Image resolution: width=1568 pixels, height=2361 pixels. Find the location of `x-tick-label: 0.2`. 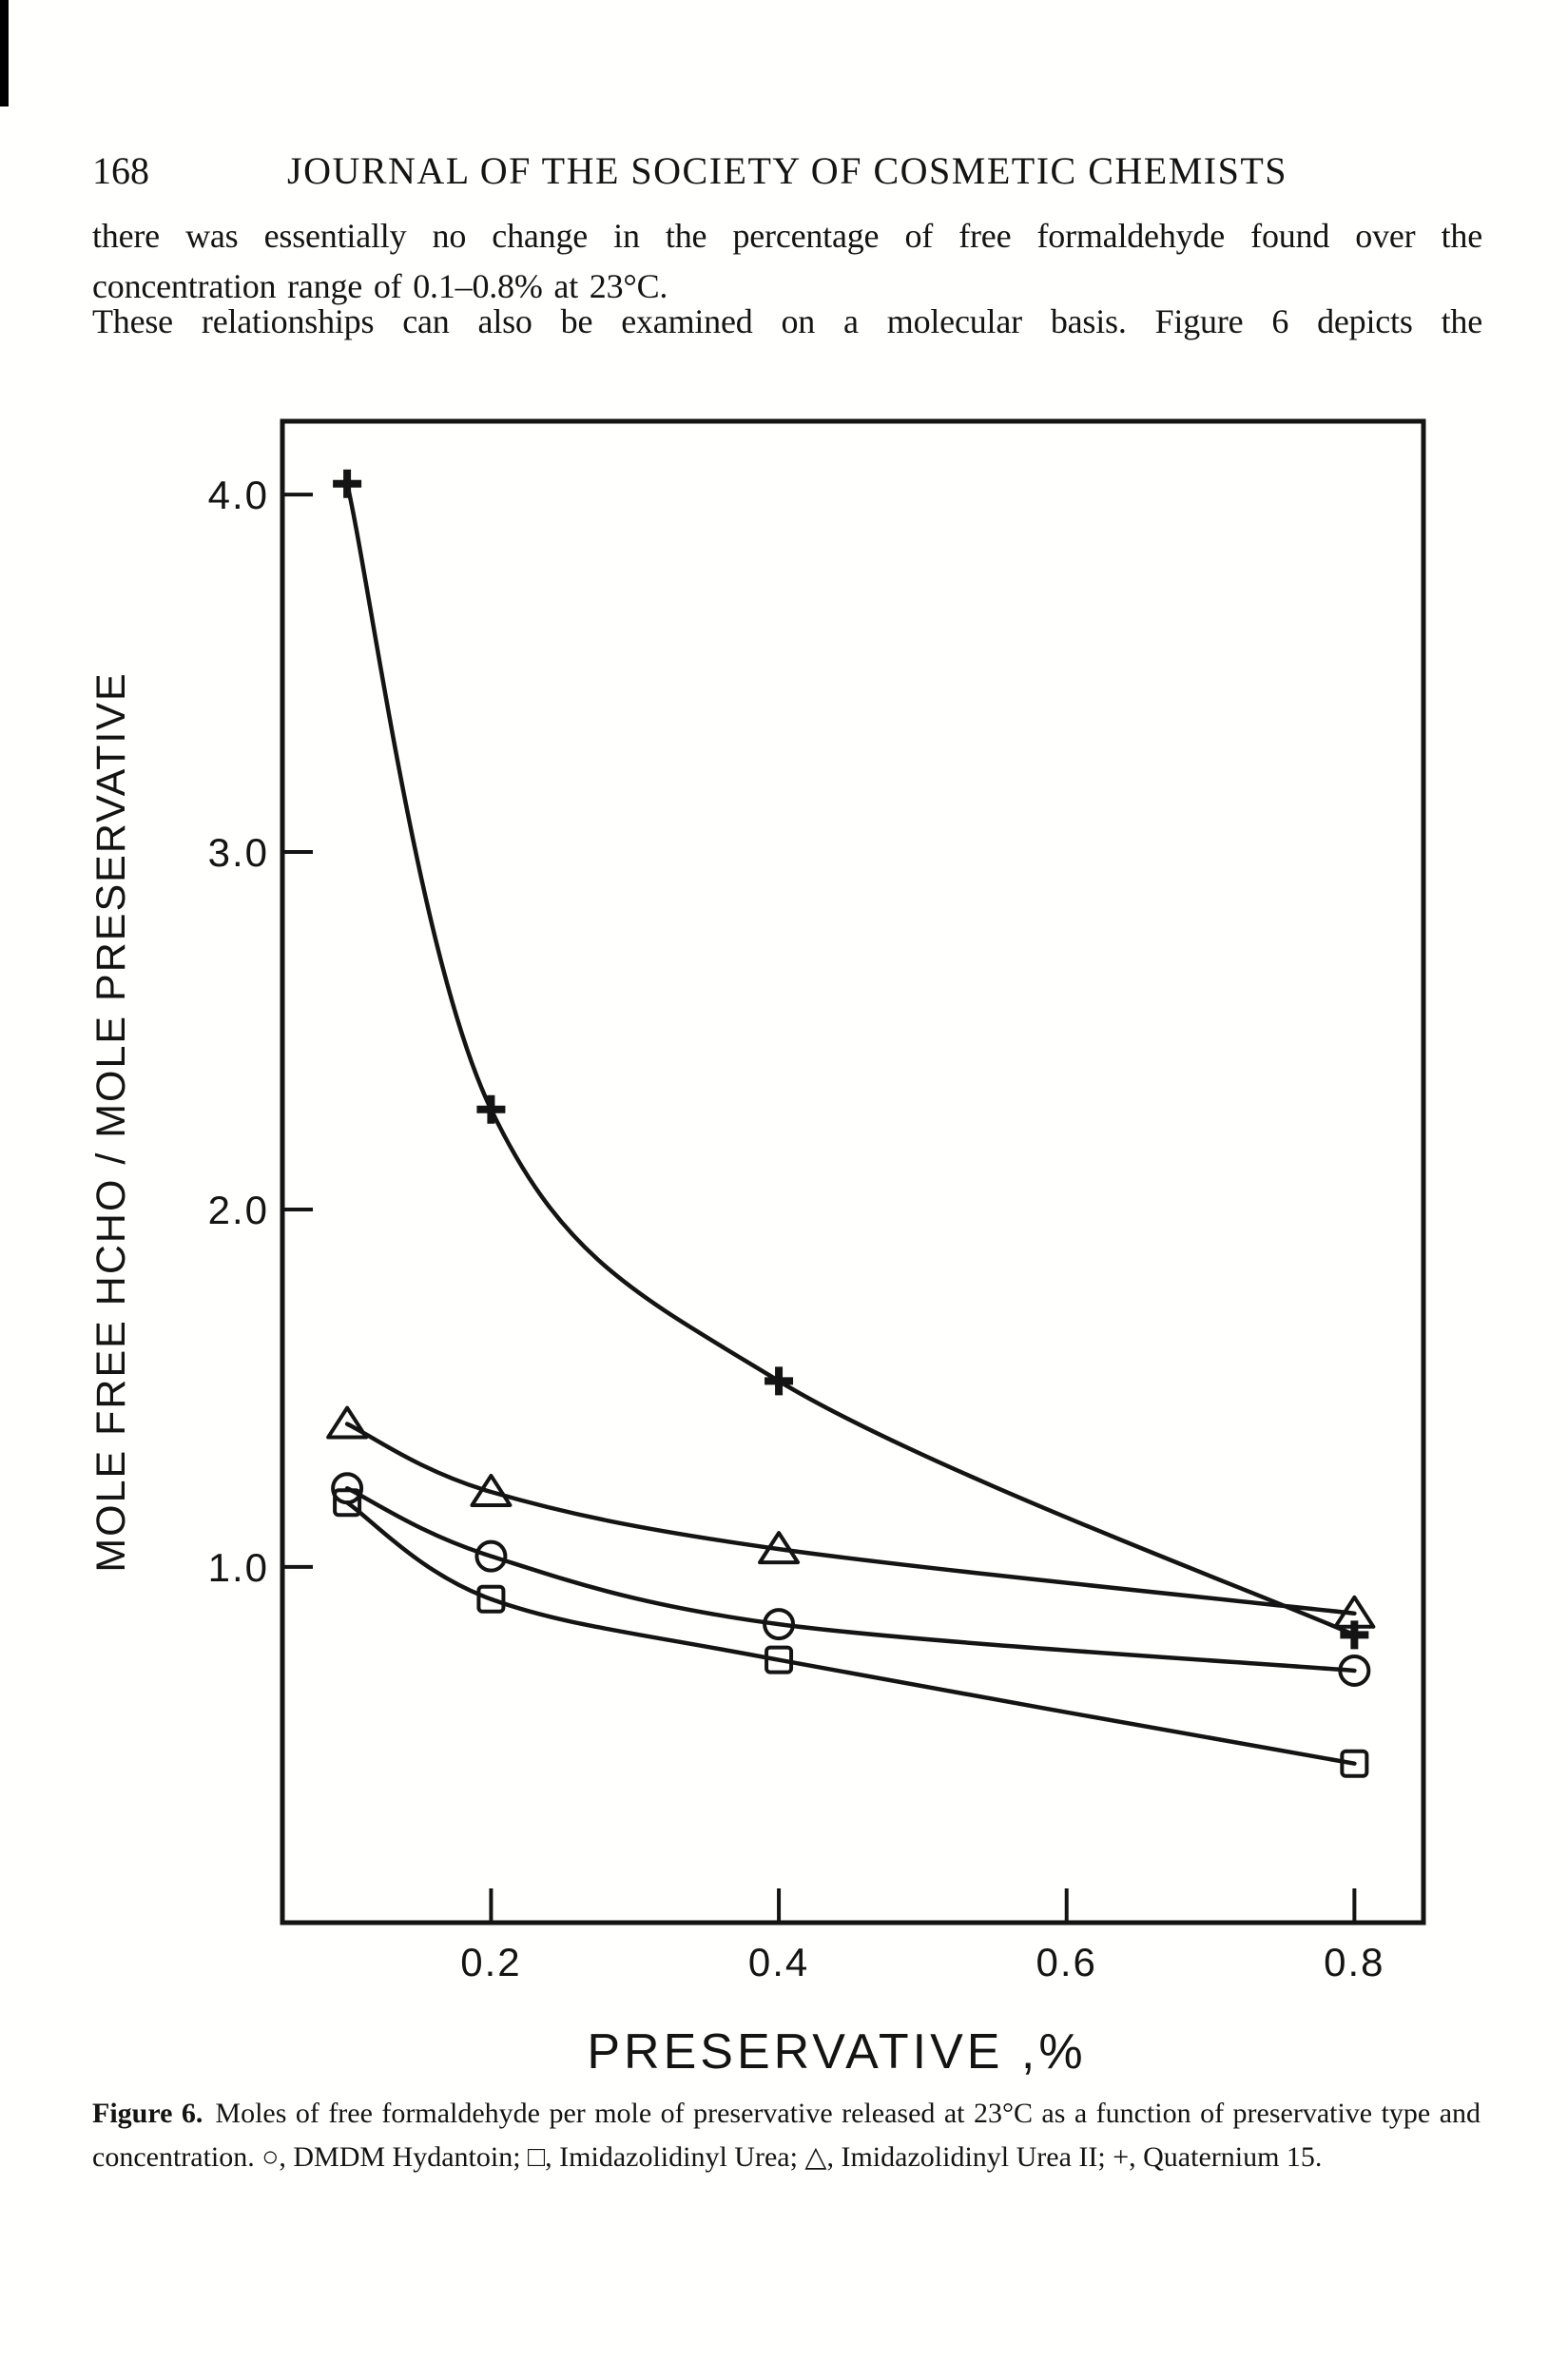

x-tick-label: 0.2 is located at coordinates (490, 1962).